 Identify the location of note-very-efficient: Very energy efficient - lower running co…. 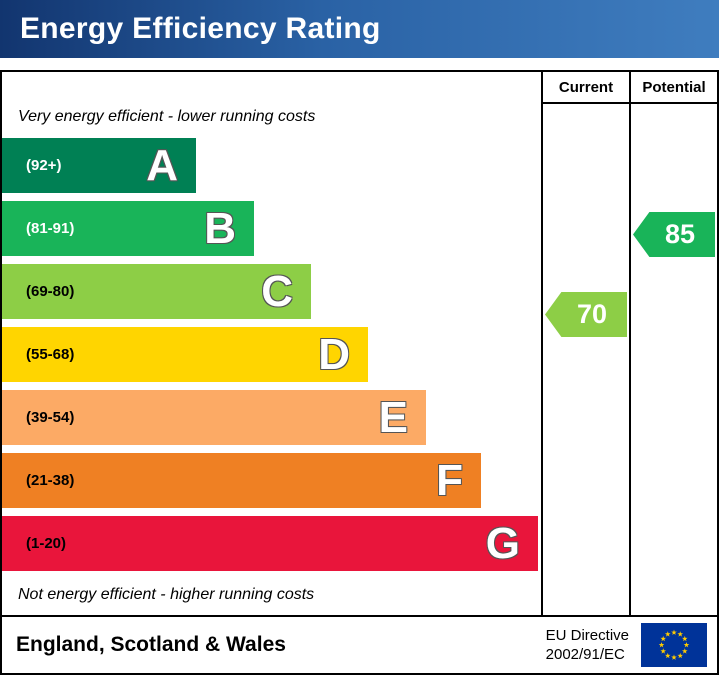
(167, 116).